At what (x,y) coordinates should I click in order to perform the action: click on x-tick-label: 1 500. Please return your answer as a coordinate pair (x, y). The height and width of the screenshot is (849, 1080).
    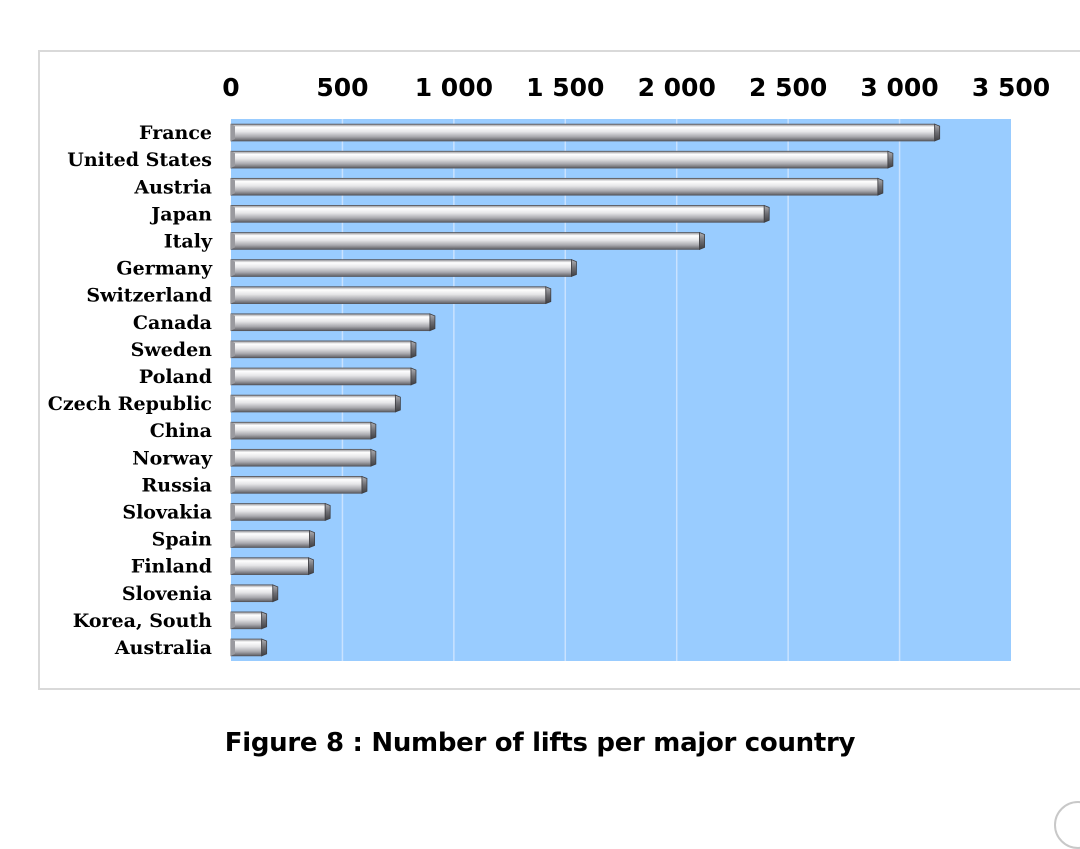
    Looking at the image, I should click on (565, 87).